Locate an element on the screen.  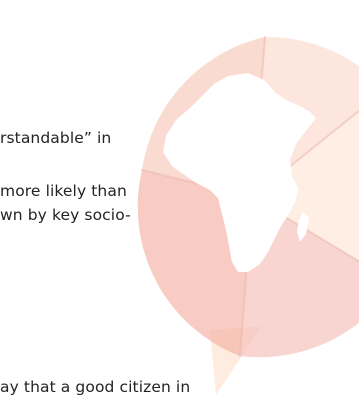
body-text-line-4: ay that a good citizen in is located at coordinates (95, 387).